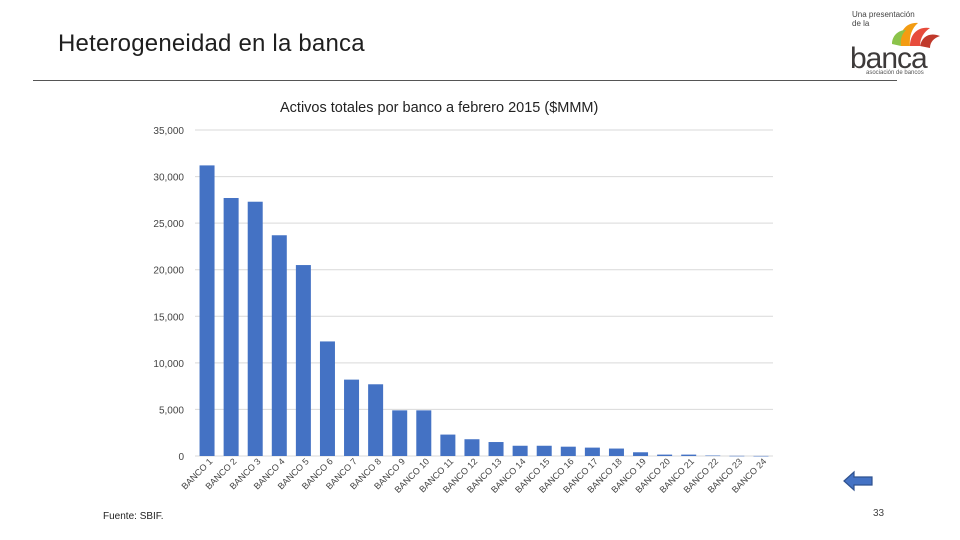  Describe the element at coordinates (879, 513) in the screenshot. I see `page-number: 33` at that location.